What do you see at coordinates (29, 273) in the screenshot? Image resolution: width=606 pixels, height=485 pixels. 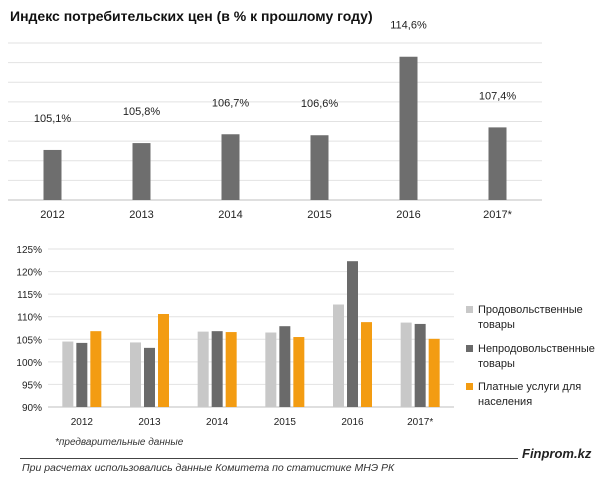 I see `y-tick-label: 120%` at bounding box center [29, 273].